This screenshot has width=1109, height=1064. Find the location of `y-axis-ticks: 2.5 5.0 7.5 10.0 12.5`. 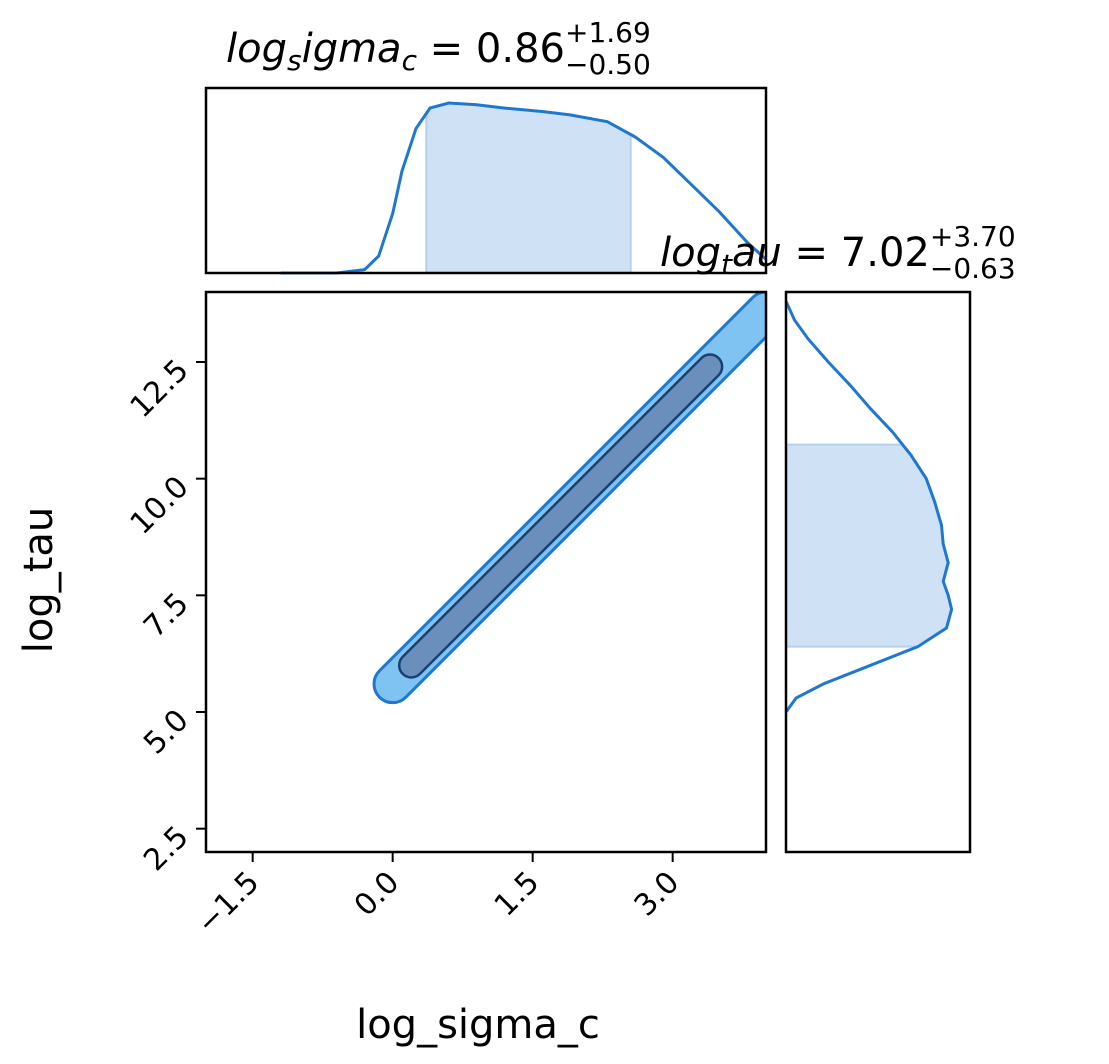

y-axis-ticks: 2.5 5.0 7.5 10.0 12.5 is located at coordinates (165, 615).